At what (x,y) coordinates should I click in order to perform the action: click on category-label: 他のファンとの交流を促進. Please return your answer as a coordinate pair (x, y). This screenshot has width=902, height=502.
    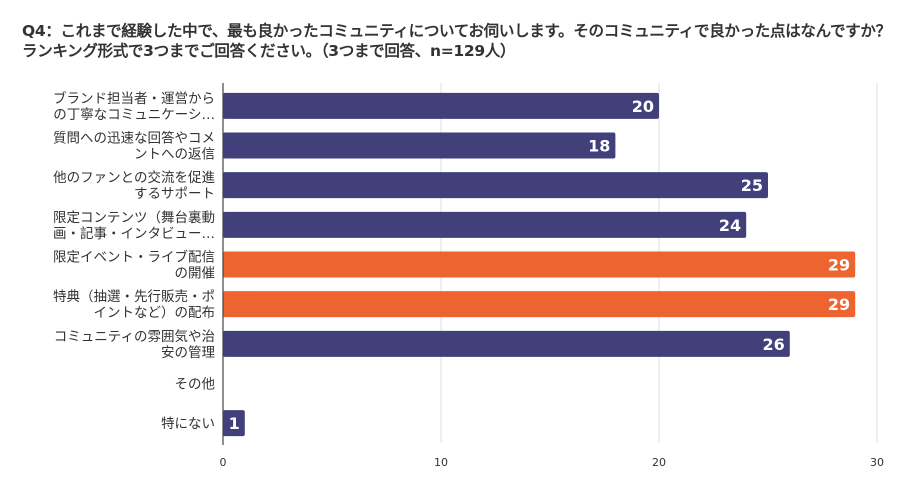
    Looking at the image, I should click on (134, 177).